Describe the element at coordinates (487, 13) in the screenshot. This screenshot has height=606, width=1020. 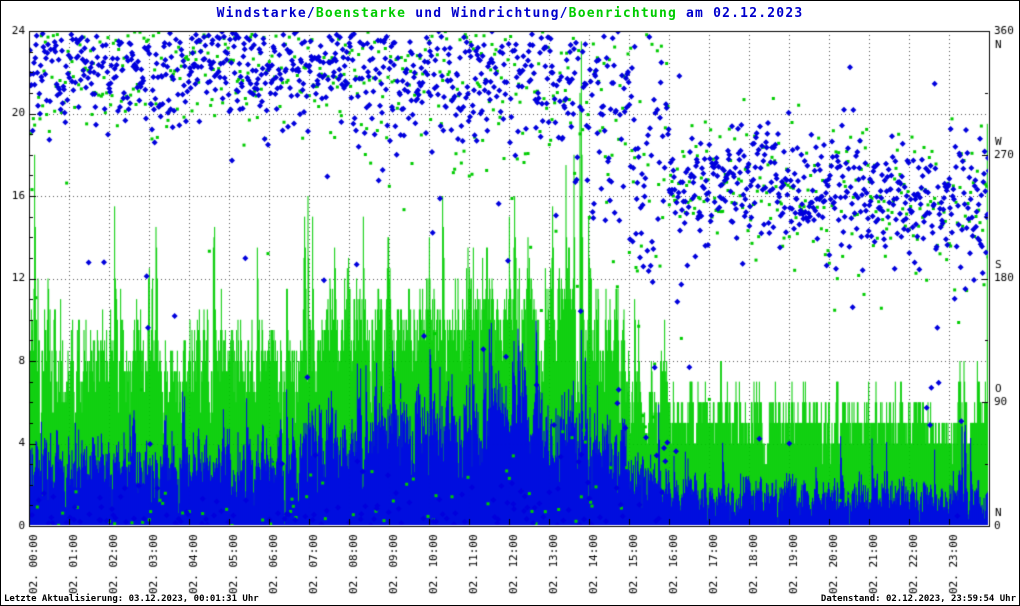
I see `title-segment: und Windrichtung/` at that location.